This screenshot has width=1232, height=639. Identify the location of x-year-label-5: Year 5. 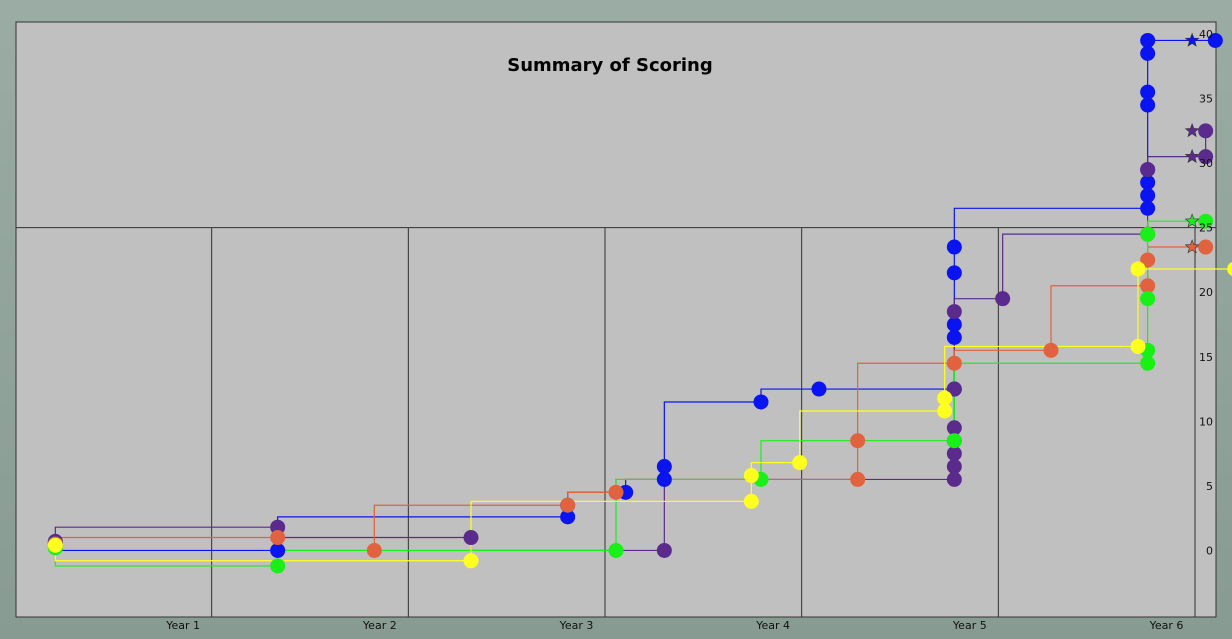
(969, 625).